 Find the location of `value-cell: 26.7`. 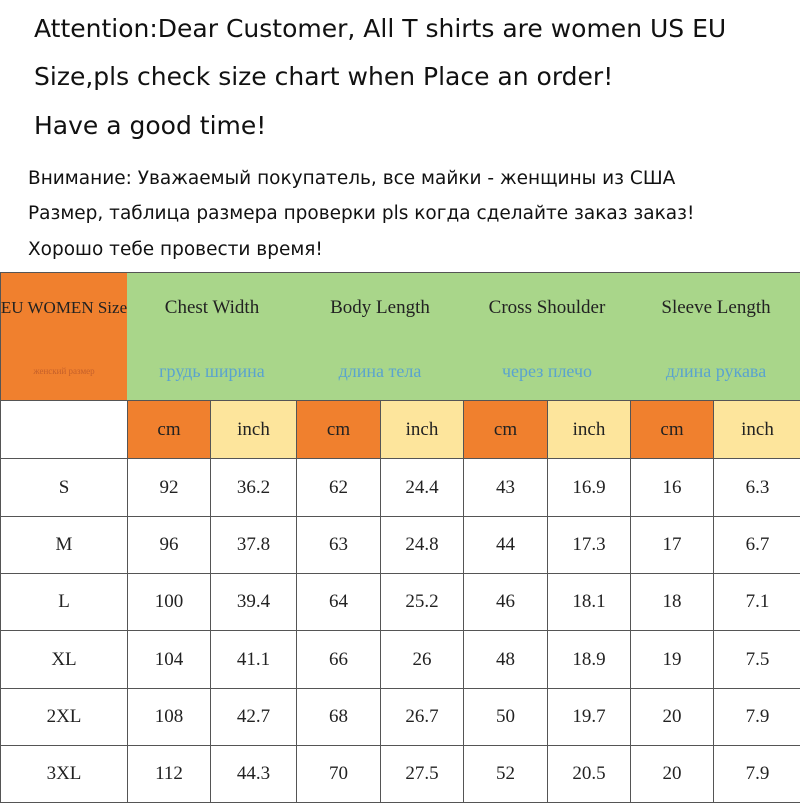

value-cell: 26.7 is located at coordinates (422, 717).